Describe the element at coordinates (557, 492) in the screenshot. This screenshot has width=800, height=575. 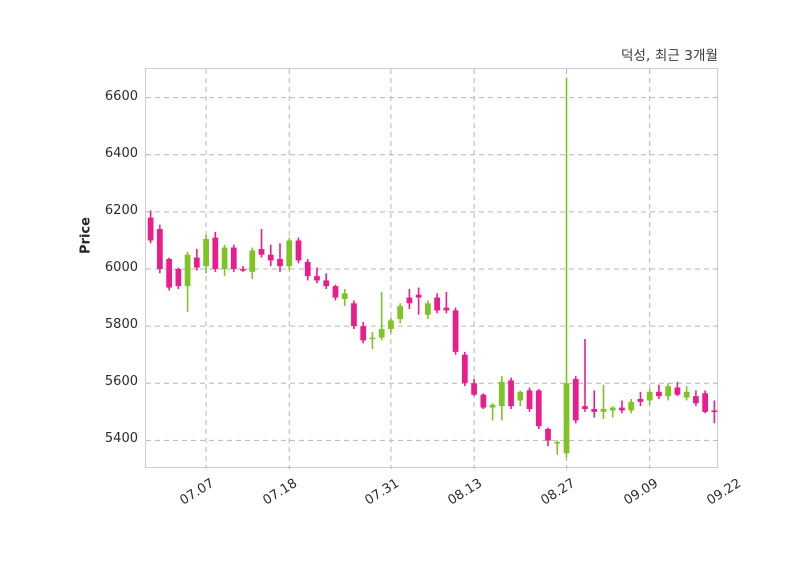
I see `x-axis-tick-label: 08.27` at that location.